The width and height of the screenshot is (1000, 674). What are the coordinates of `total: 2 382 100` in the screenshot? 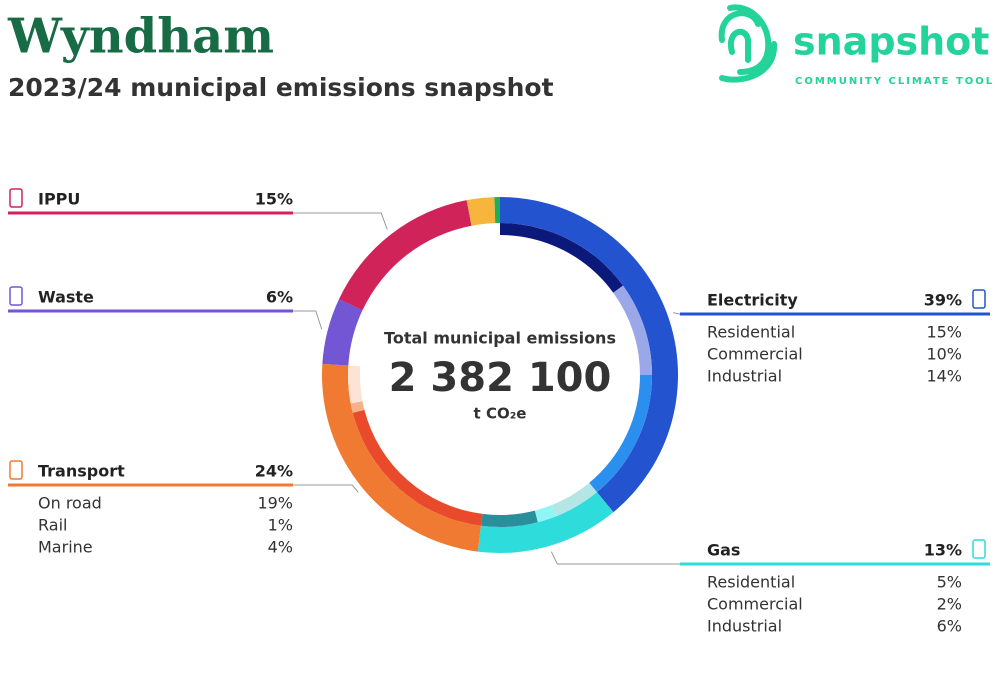 It's located at (500, 378).